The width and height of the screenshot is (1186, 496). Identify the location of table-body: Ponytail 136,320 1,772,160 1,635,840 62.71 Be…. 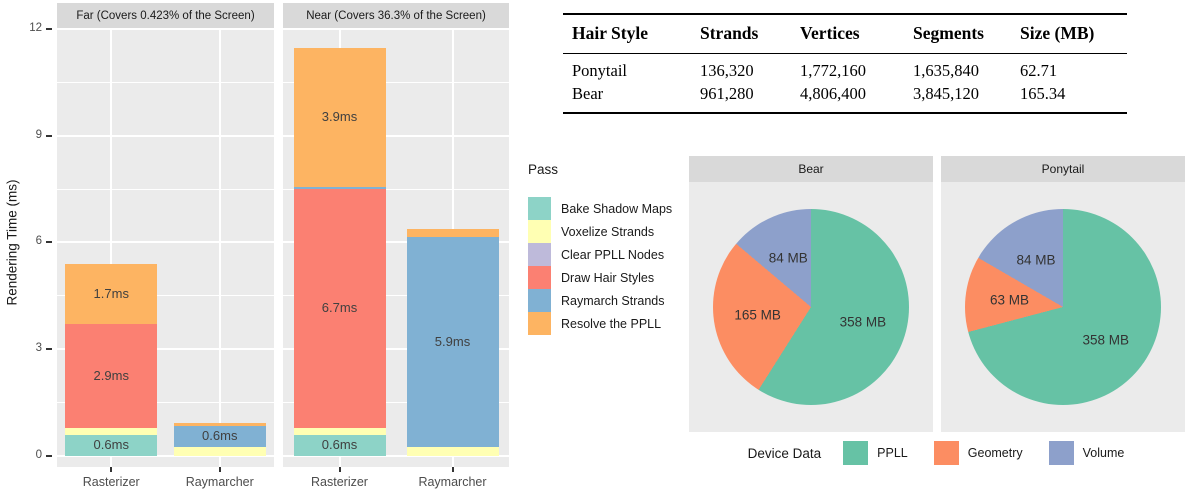
(845, 83).